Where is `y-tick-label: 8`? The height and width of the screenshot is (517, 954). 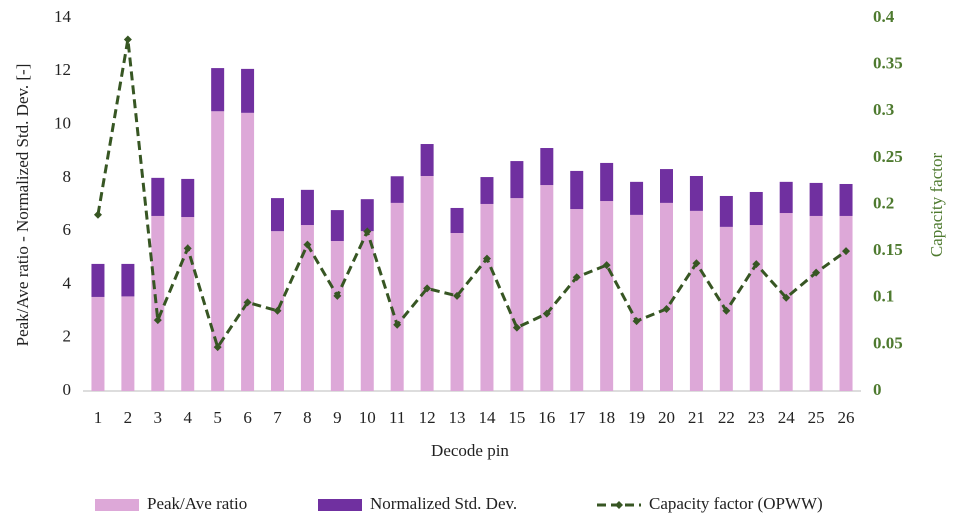
y-tick-label: 8 is located at coordinates (67, 176).